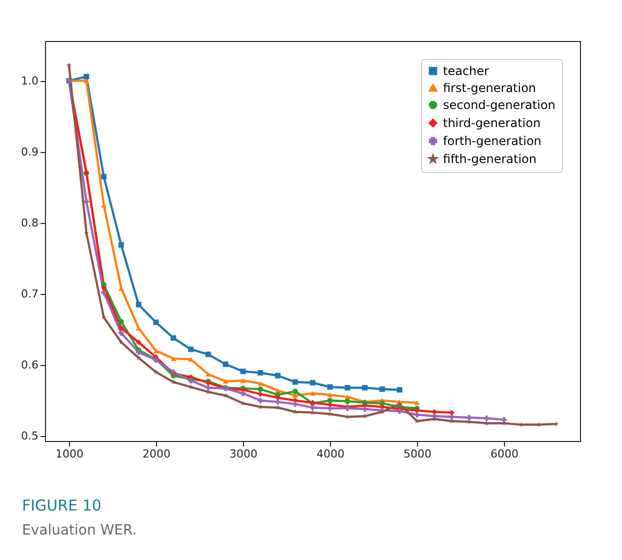 The height and width of the screenshot is (560, 622). Describe the element at coordinates (29, 223) in the screenshot. I see `y-tick-label: 0.8` at that location.